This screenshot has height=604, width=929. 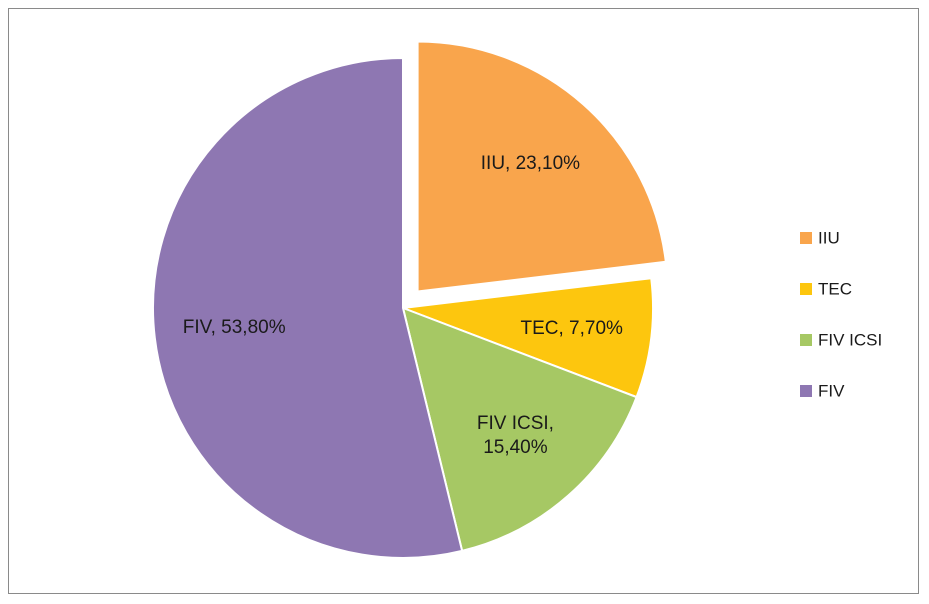 What do you see at coordinates (829, 237) in the screenshot?
I see `legend-label: IIU` at bounding box center [829, 237].